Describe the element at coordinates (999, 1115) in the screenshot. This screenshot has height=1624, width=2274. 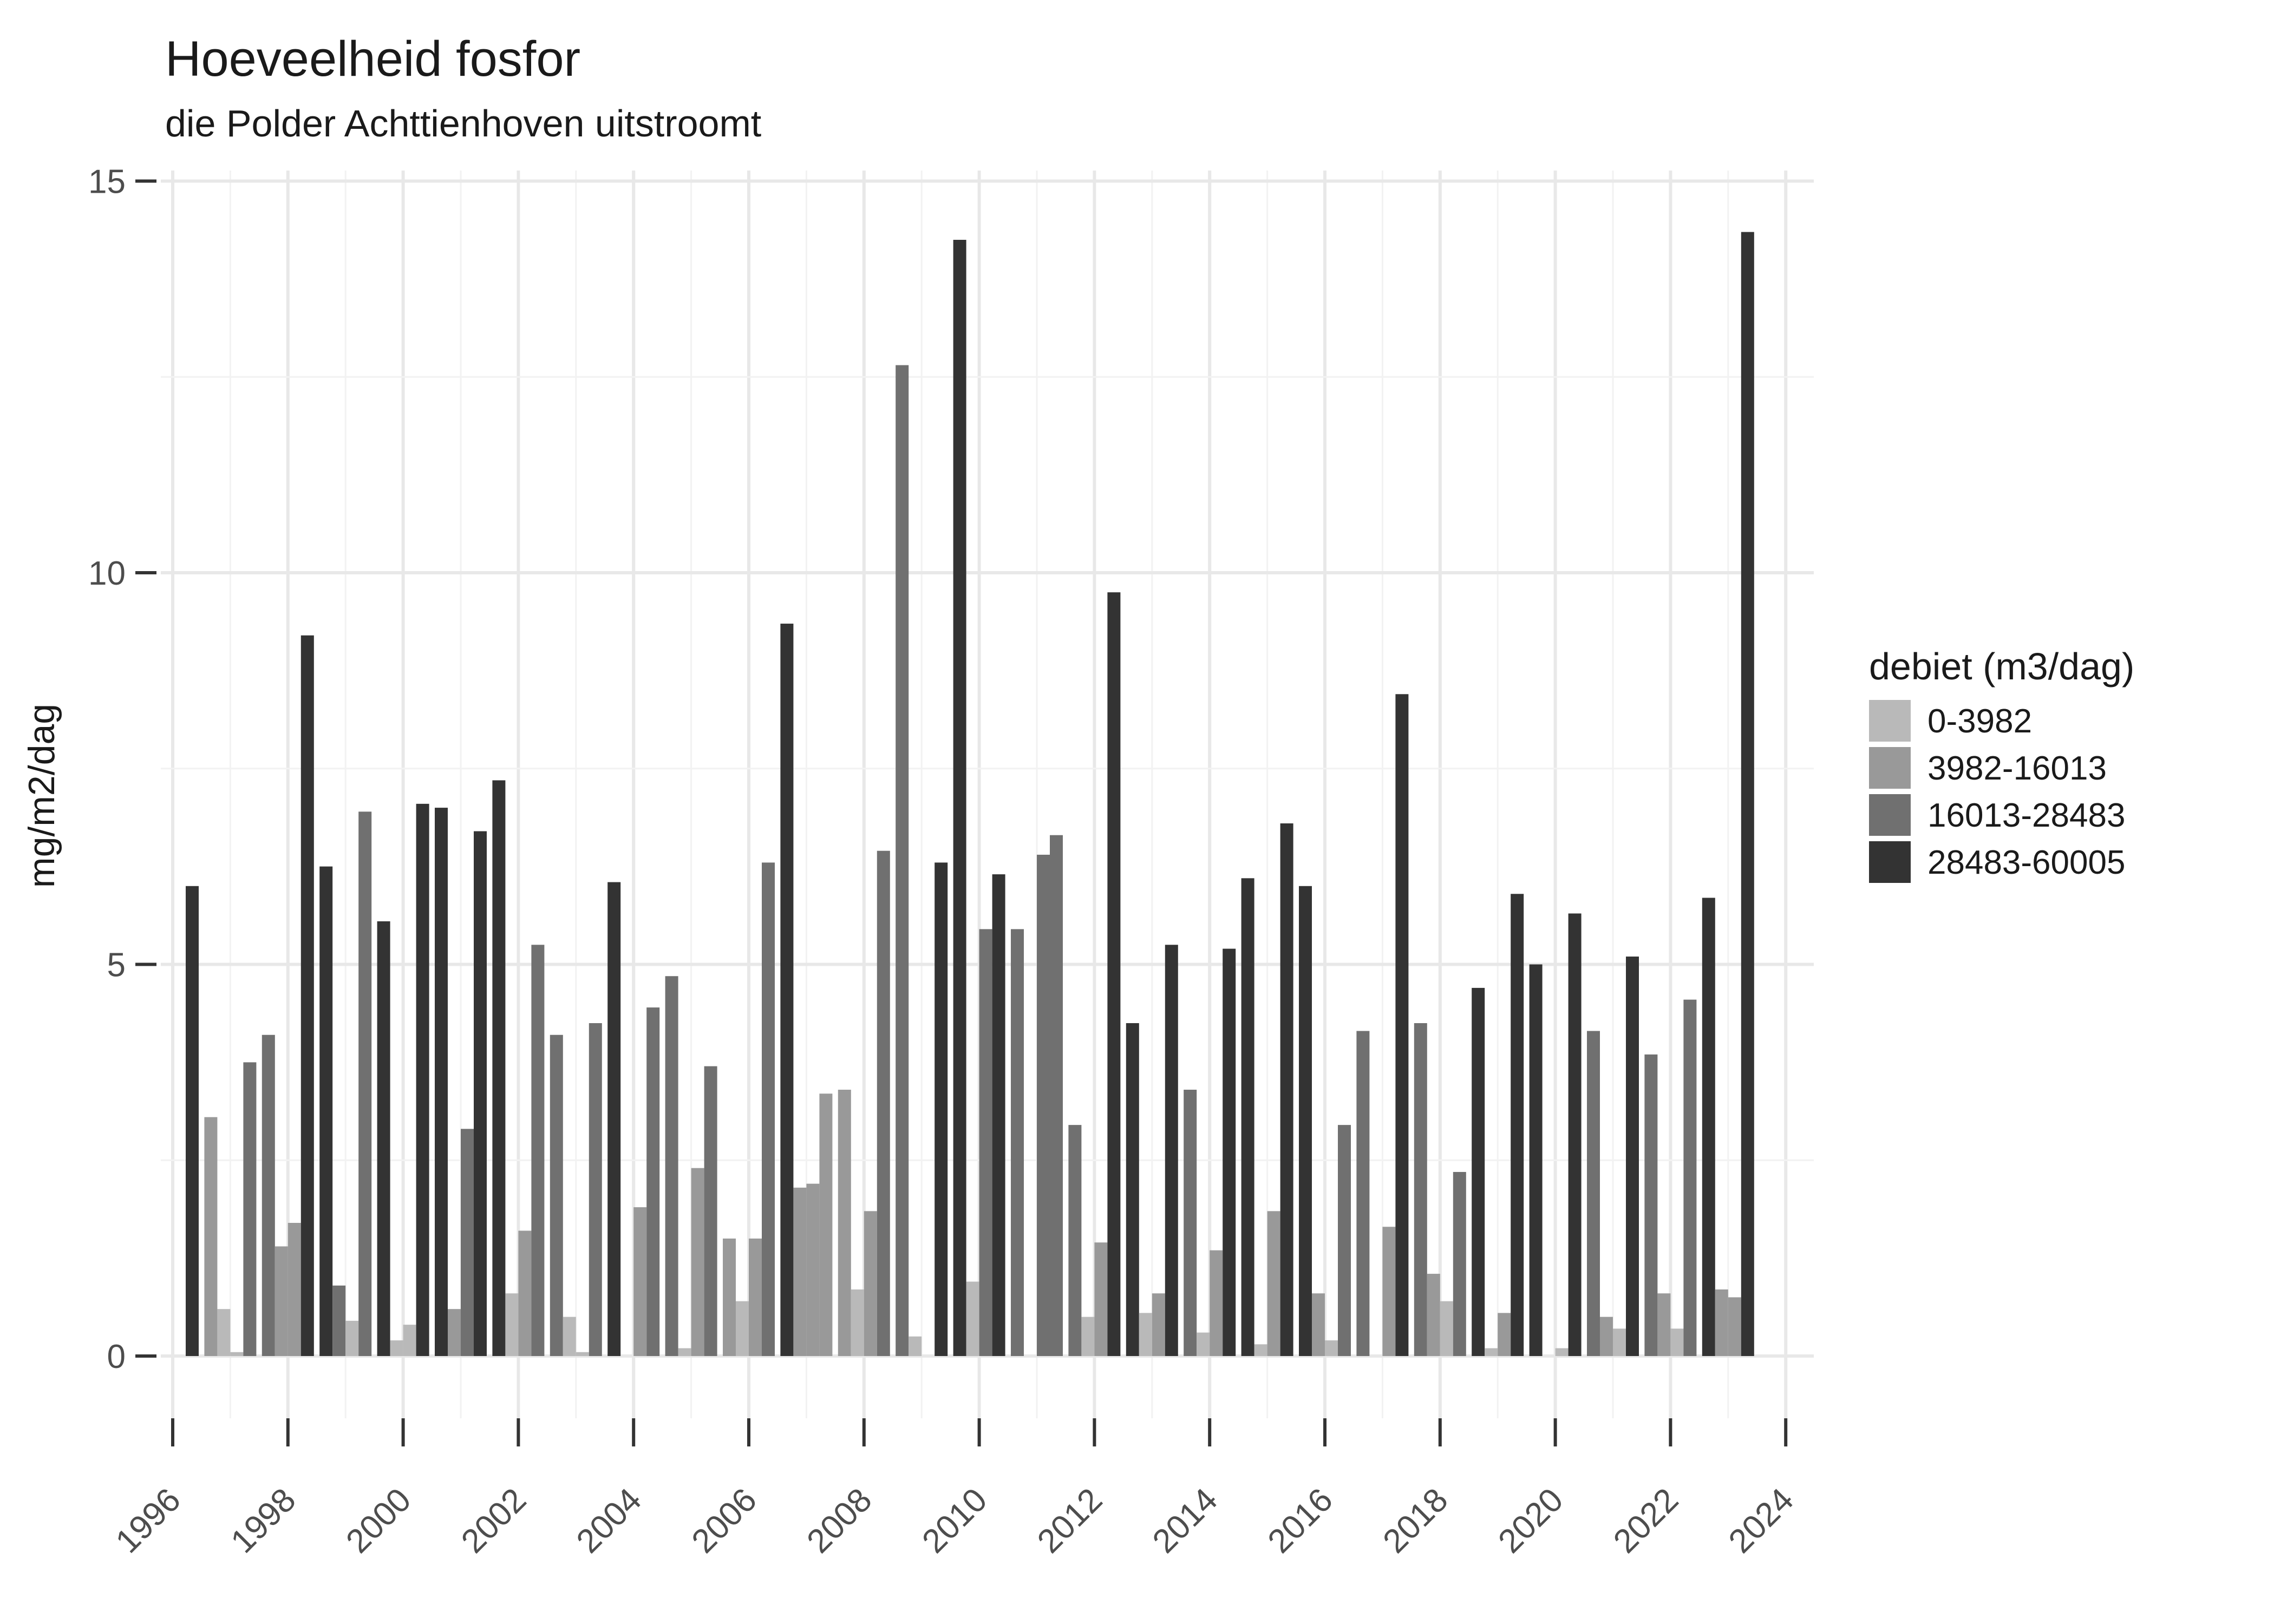
I see `bar-2010-q4` at that location.